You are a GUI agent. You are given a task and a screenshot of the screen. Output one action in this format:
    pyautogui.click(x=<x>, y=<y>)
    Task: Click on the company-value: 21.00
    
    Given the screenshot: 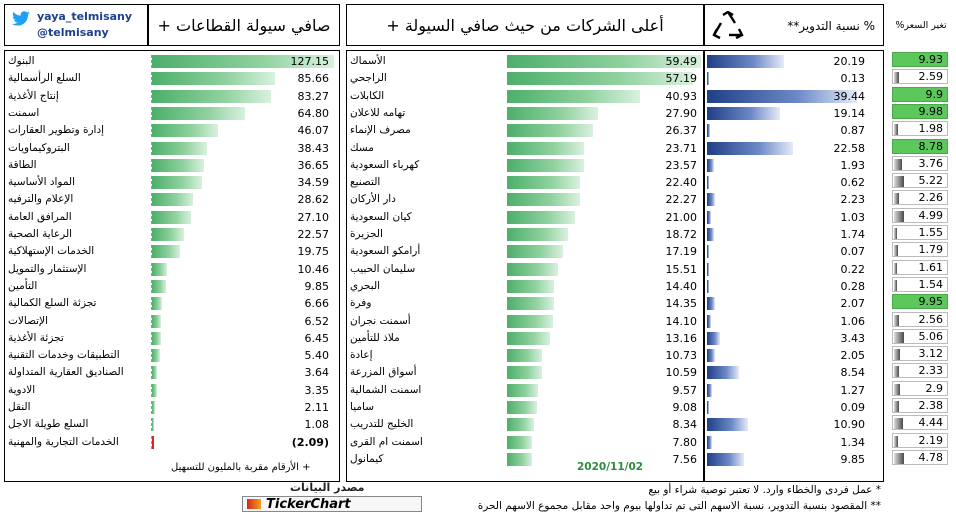 What is the action you would take?
    pyautogui.click(x=681, y=217)
    